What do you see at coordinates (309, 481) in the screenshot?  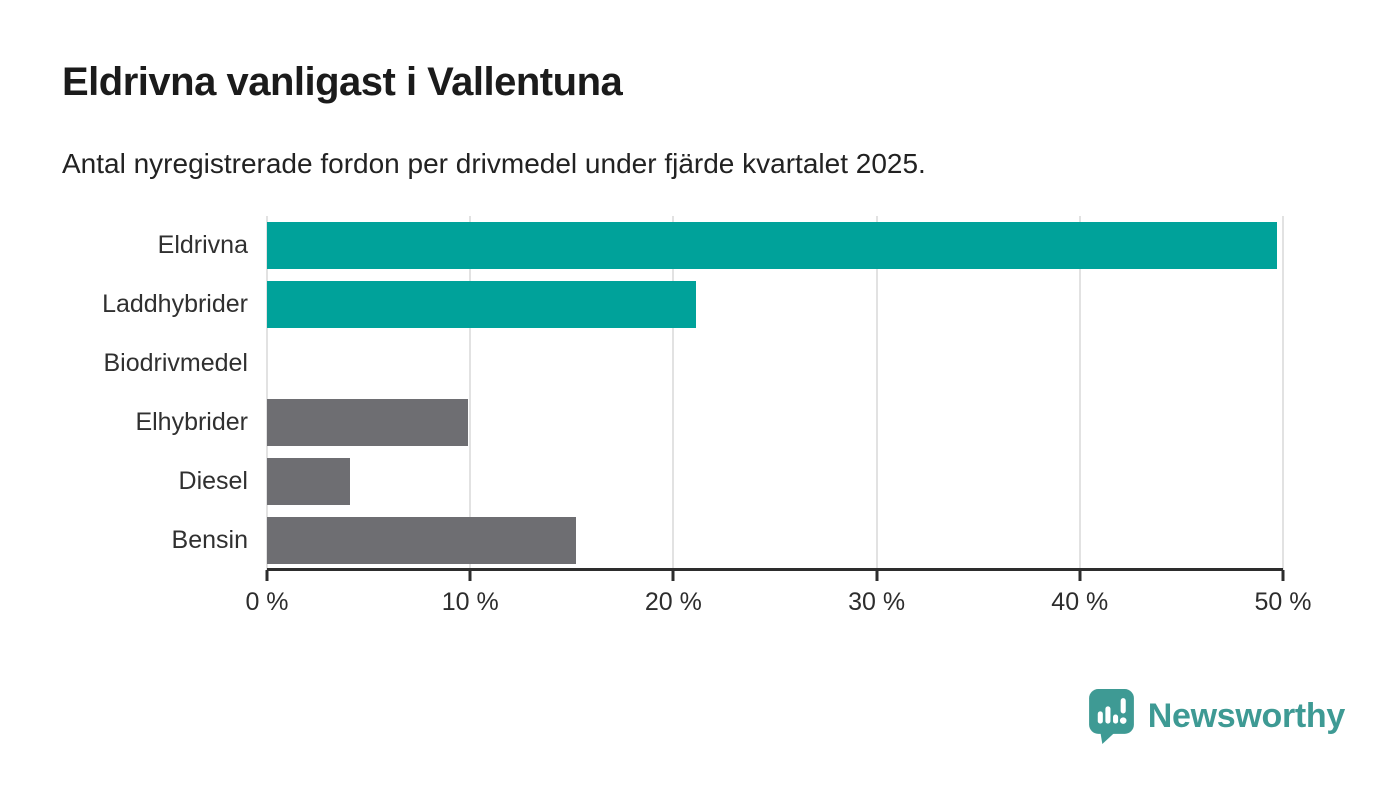 I see `bar-diesel` at bounding box center [309, 481].